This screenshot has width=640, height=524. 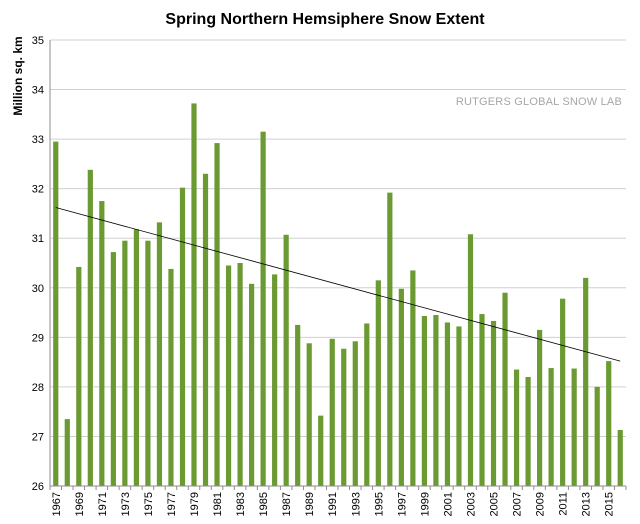 I want to click on bar-2010, so click(x=551, y=427).